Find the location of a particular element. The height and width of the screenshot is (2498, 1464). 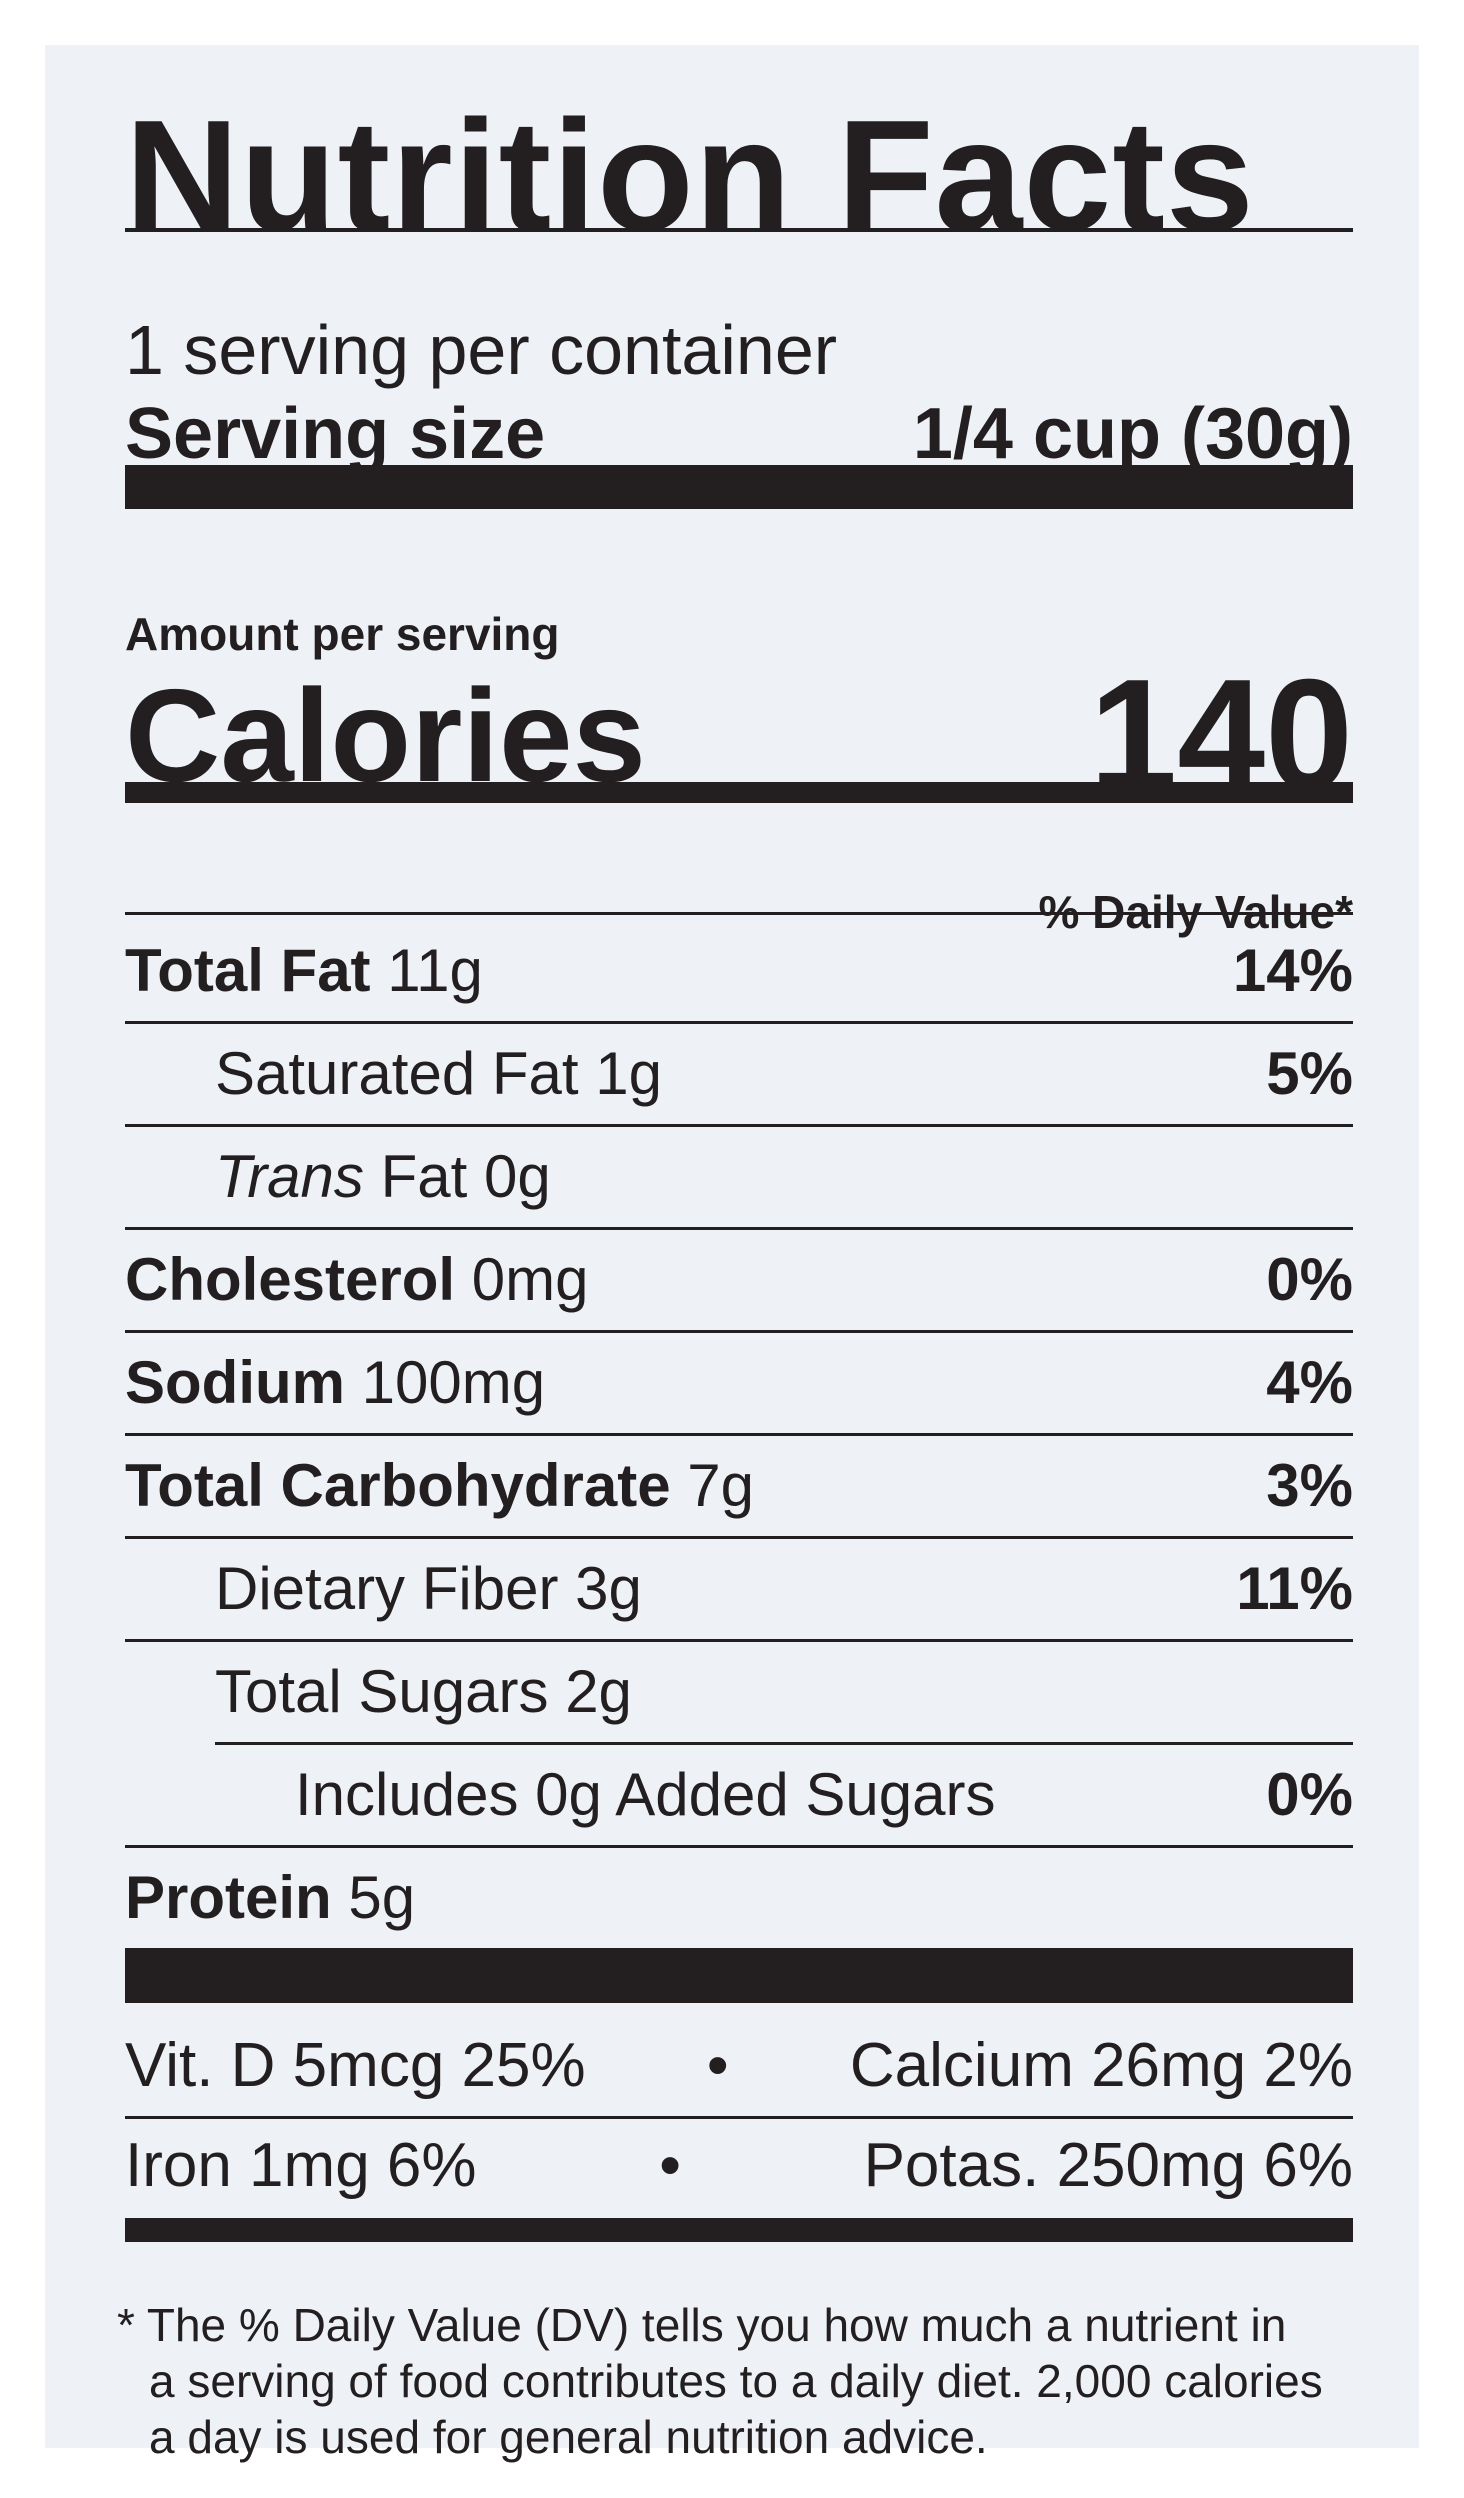

serving-size-value: 1/4 cup (30g) is located at coordinates (1132, 434).